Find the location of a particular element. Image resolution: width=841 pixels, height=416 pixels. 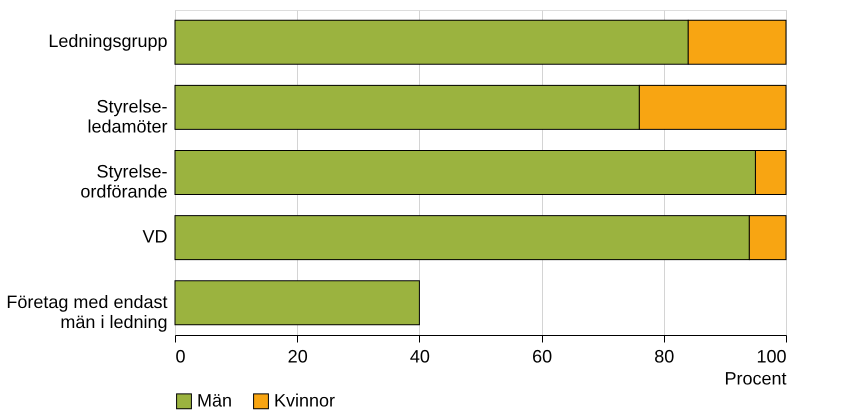

y-tick-label: VD is located at coordinates (155, 236).